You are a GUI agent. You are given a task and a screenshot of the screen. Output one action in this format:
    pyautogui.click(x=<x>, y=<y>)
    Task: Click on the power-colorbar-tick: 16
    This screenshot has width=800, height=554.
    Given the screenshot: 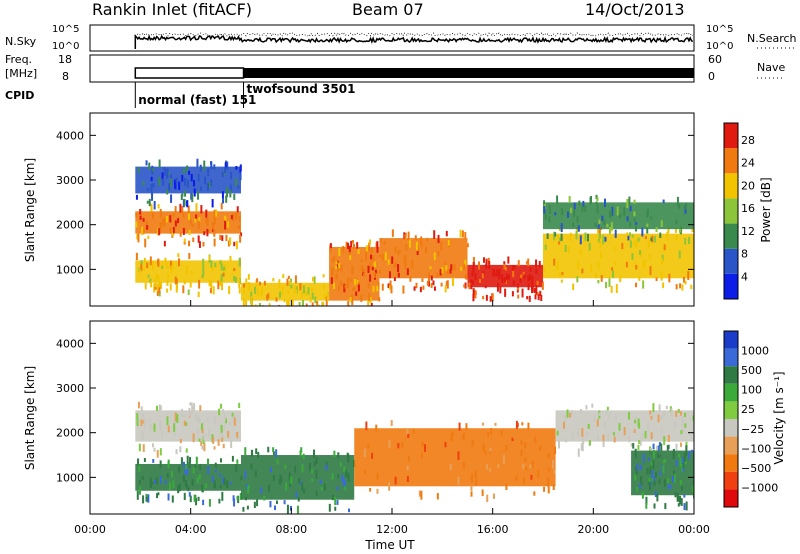 What is the action you would take?
    pyautogui.click(x=748, y=208)
    